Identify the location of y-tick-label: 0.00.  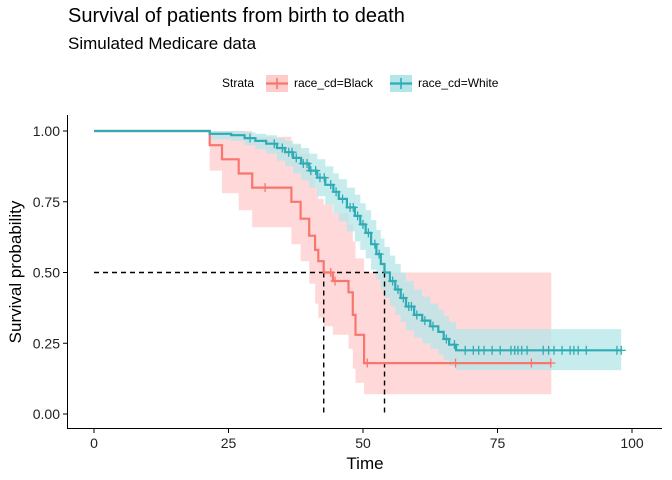
(46, 414).